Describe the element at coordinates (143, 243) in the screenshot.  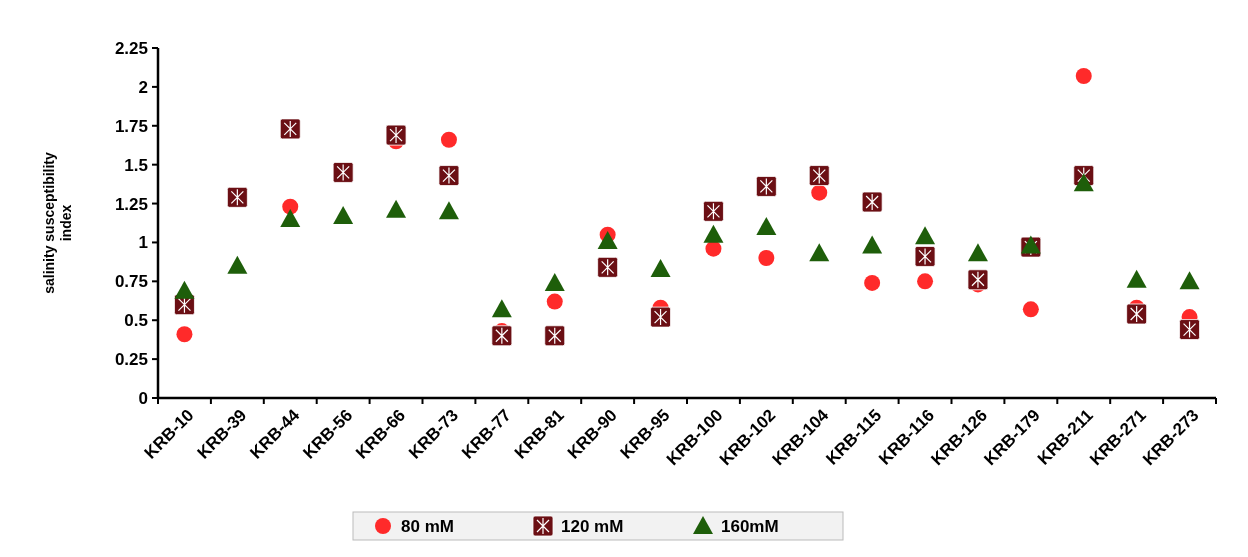
I see `y-tick-label: 1` at that location.